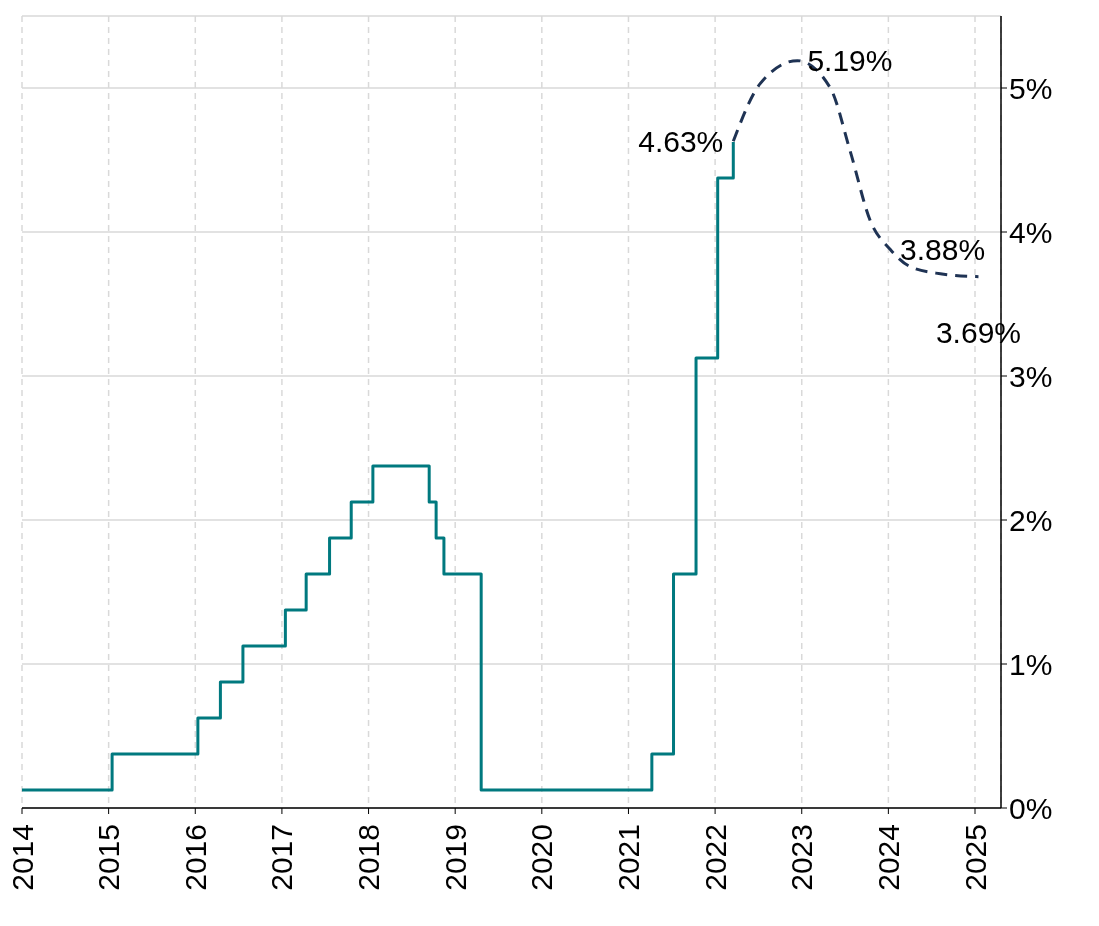  What do you see at coordinates (455, 857) in the screenshot?
I see `x-tick-label: 2019` at bounding box center [455, 857].